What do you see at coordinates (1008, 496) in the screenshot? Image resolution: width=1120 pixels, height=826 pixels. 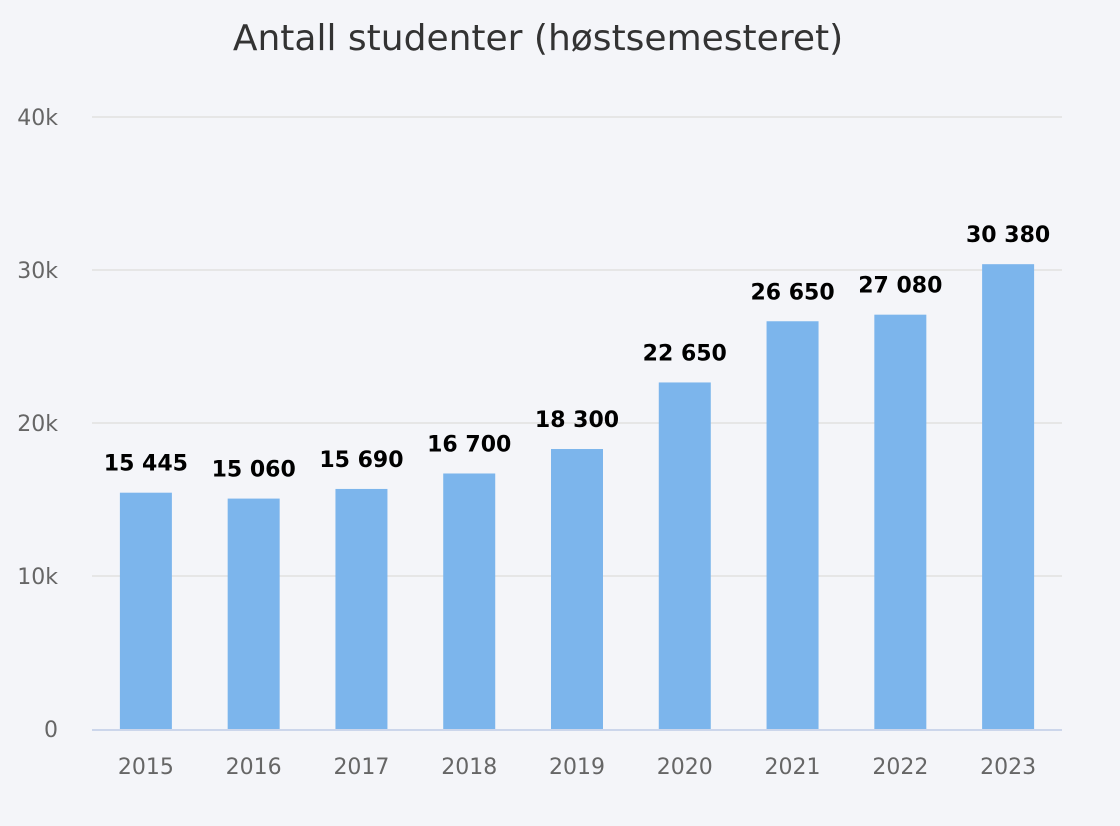 I see `bar-2023` at bounding box center [1008, 496].